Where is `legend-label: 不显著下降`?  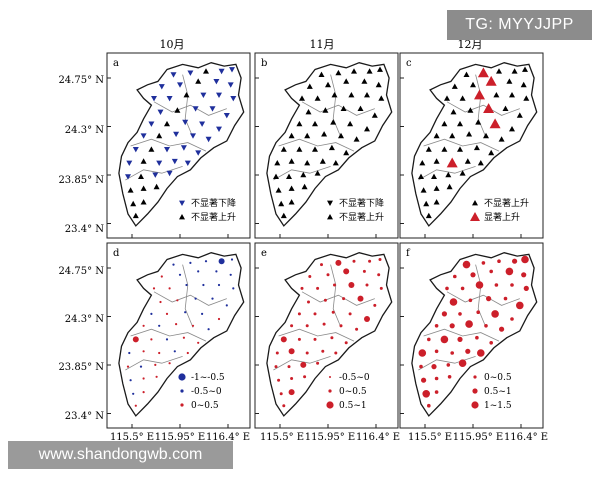 legend-label: 不显著下降 is located at coordinates (213, 203).